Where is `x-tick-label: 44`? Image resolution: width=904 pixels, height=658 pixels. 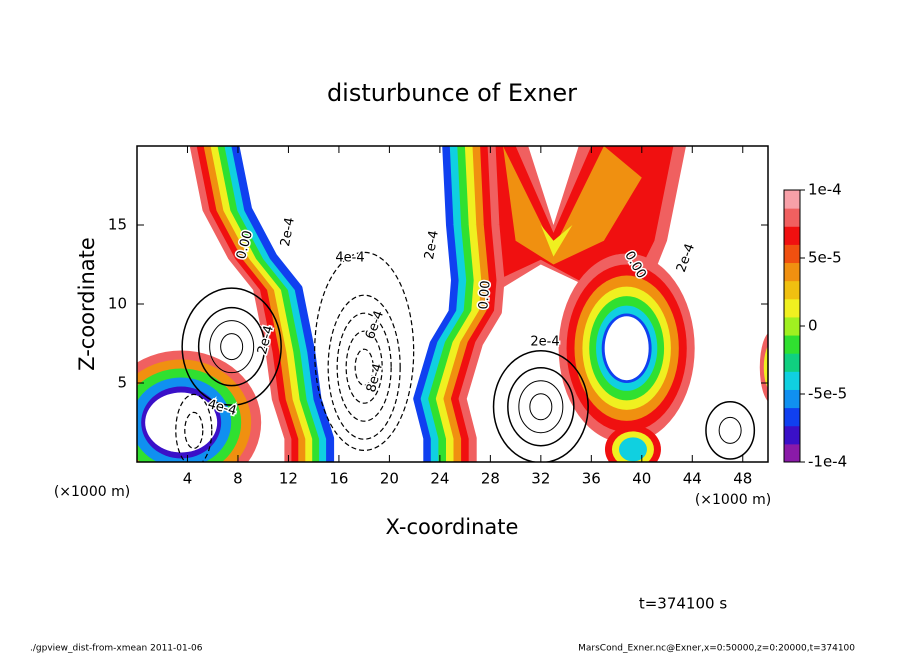 x-tick-label: 44 is located at coordinates (692, 479).